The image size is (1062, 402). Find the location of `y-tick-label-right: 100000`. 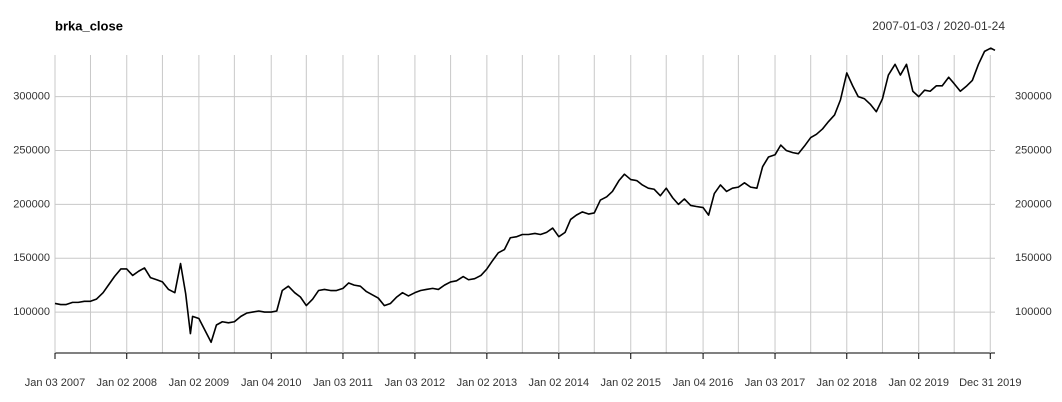

y-tick-label-right: 100000 is located at coordinates (1033, 312).